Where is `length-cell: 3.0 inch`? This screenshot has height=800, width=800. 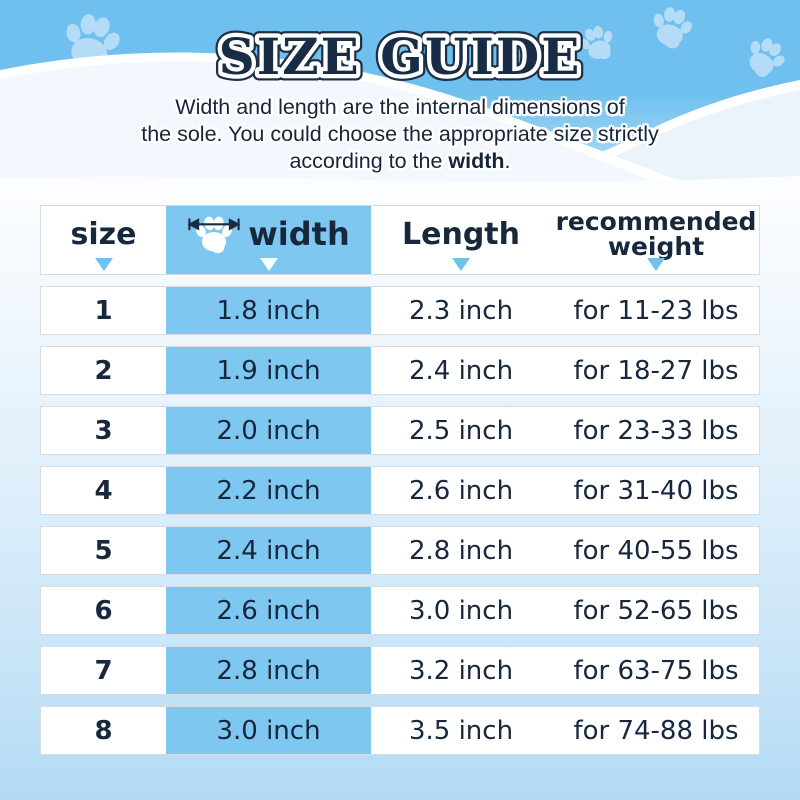 length-cell: 3.0 inch is located at coordinates (461, 610).